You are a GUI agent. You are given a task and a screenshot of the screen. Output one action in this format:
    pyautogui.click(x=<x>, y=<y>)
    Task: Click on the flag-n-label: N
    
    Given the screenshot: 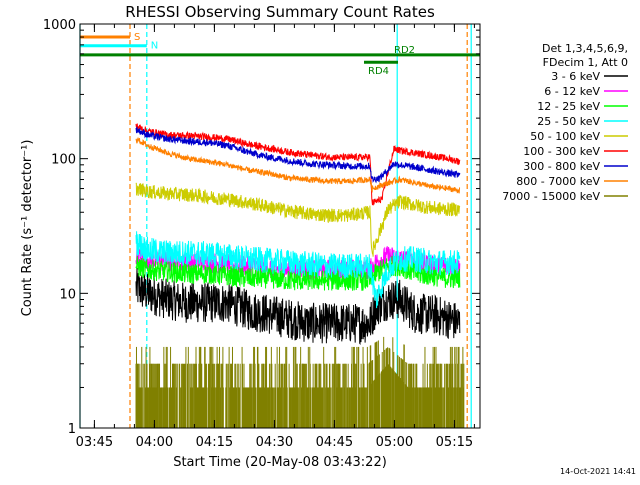 What is the action you would take?
    pyautogui.click(x=154, y=46)
    